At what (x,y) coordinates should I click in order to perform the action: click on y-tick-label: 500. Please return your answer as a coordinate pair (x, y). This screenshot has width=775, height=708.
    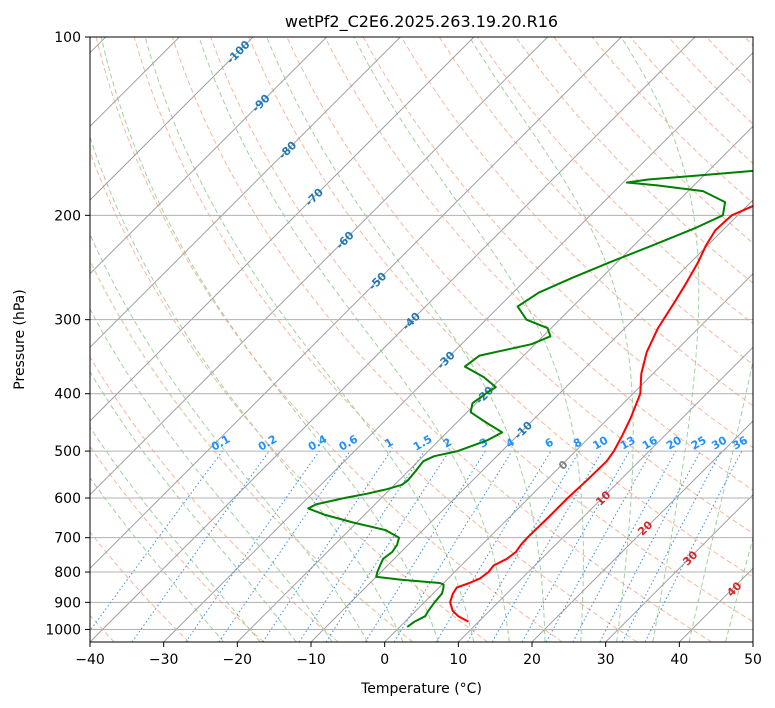
    Looking at the image, I should click on (67, 452).